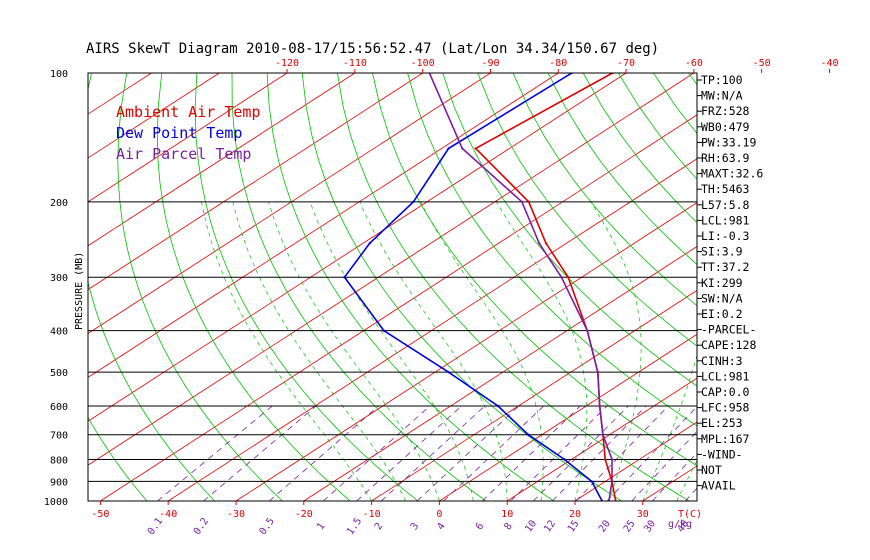 Image resolution: width=870 pixels, height=560 pixels. What do you see at coordinates (722, 314) in the screenshot?
I see `index-value: EI:0.2` at bounding box center [722, 314].